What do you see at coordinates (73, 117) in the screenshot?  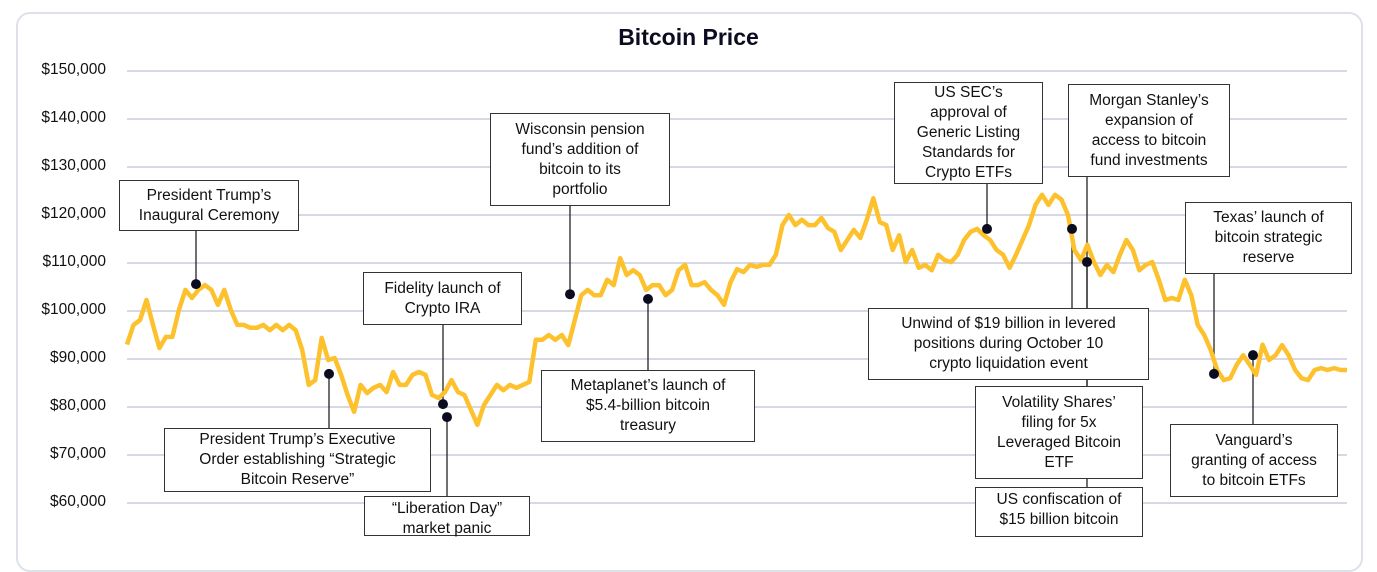 I see `y-tick-label: $140,000` at bounding box center [73, 117].